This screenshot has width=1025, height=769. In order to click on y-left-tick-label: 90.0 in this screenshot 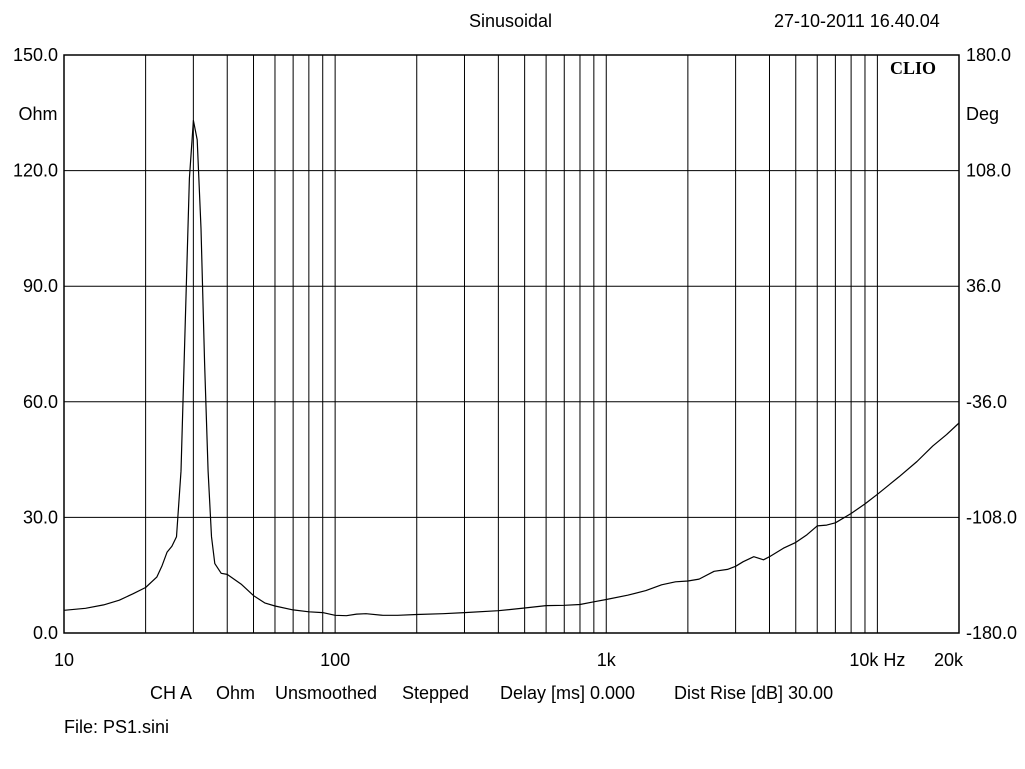, I will do `click(40, 286)`.